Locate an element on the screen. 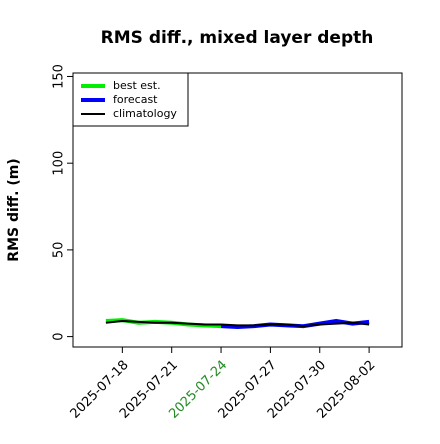 The image size is (440, 444). legend-label: best est. is located at coordinates (137, 85).